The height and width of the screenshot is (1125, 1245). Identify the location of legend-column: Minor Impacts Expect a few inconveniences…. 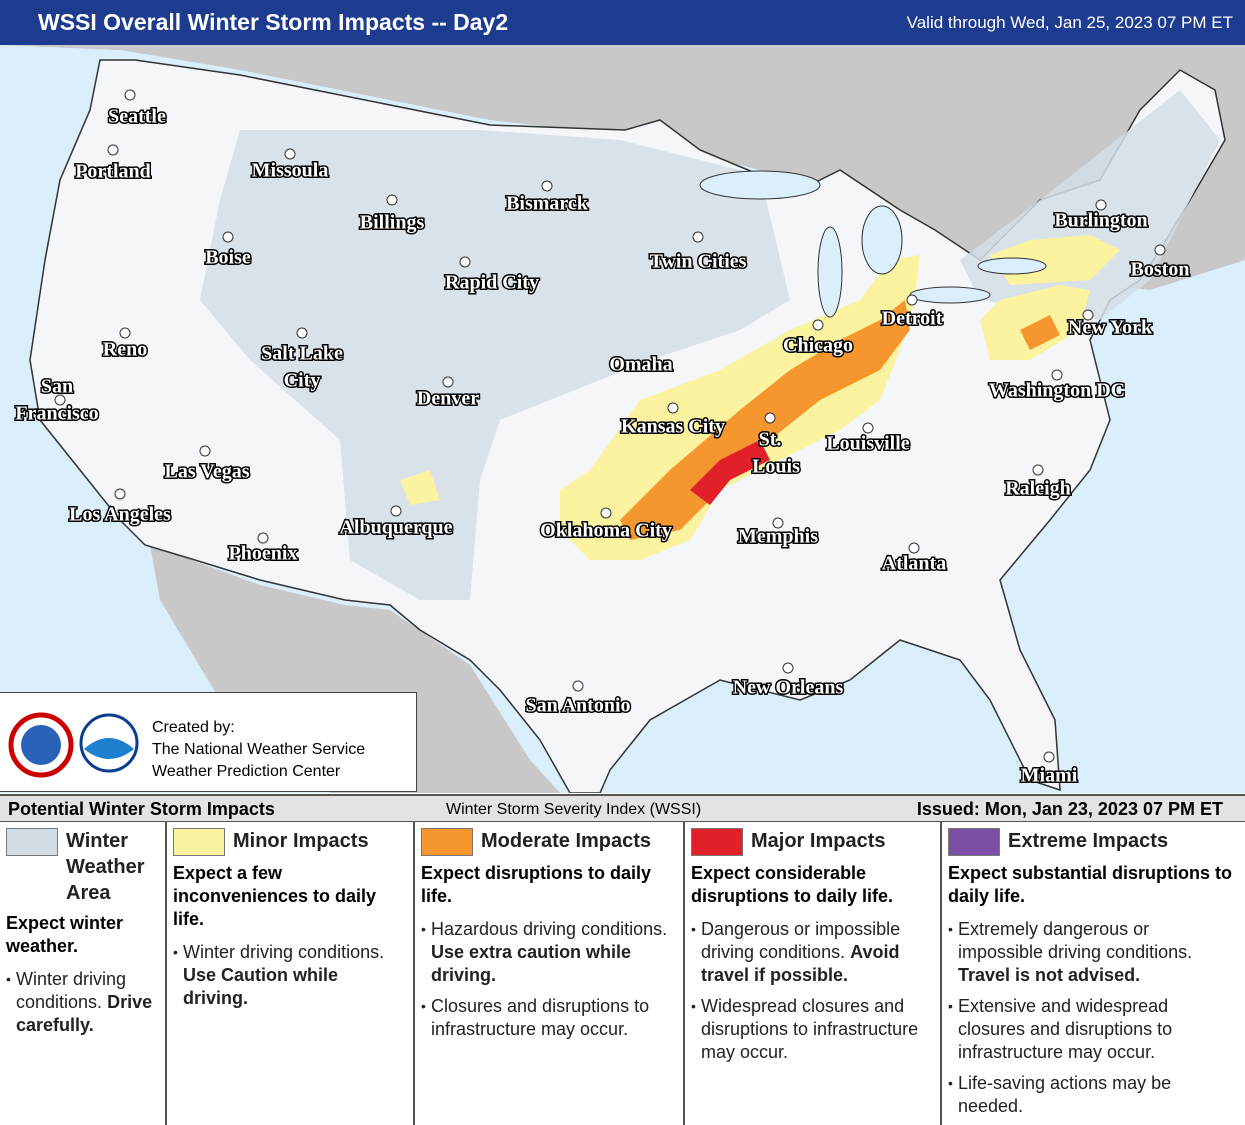
(291, 973).